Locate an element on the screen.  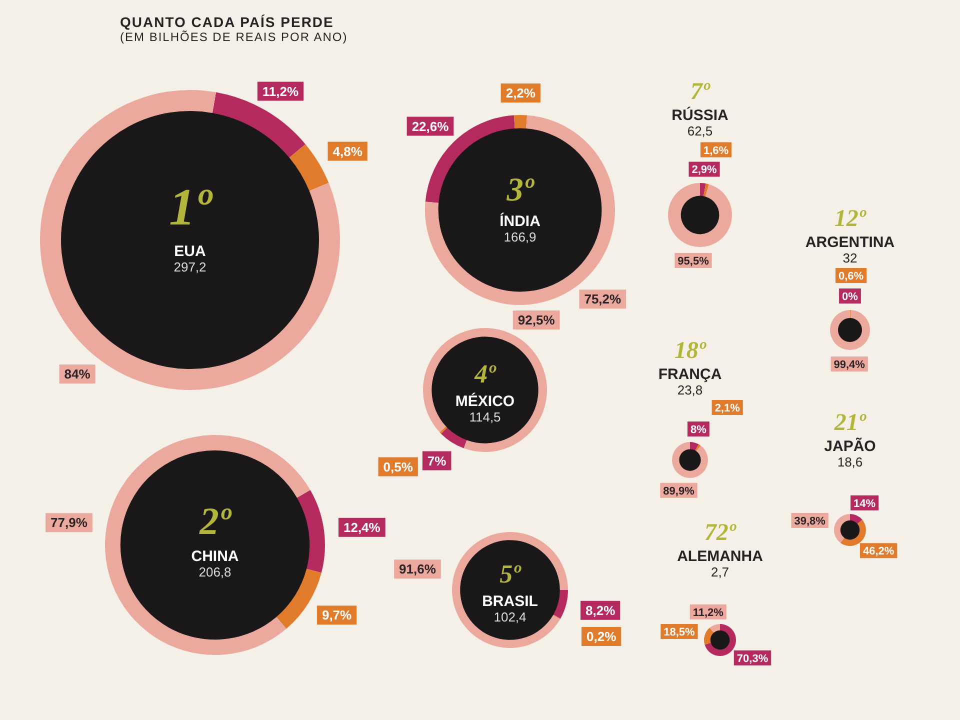
text: (EM BILHÕES DE REAIS POR ANO) is located at coordinates (234, 37).